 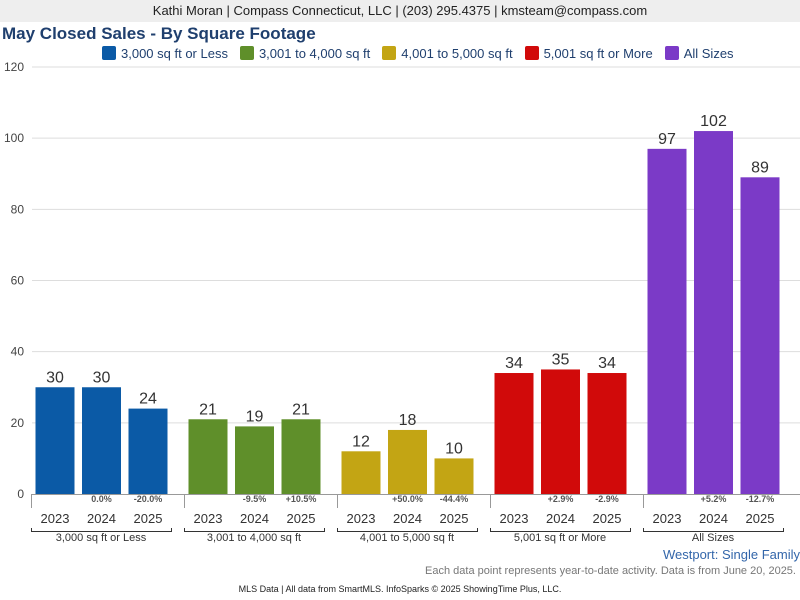 I want to click on y-tick-label: 0, so click(x=20, y=494).